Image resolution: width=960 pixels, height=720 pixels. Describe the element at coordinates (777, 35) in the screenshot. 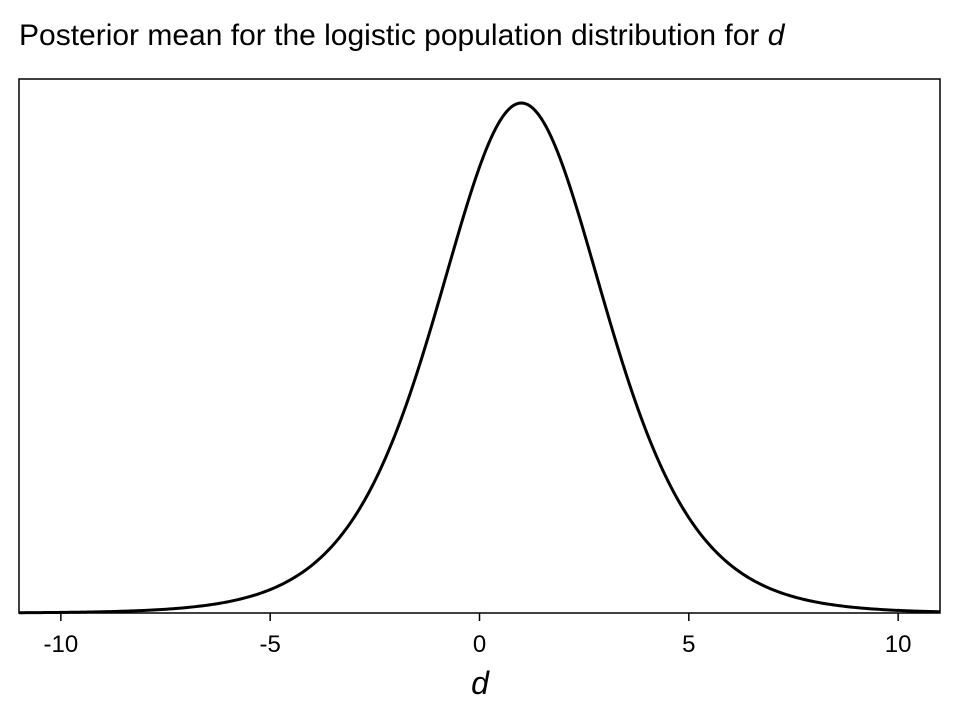

I see `chart-title-variable: d` at that location.